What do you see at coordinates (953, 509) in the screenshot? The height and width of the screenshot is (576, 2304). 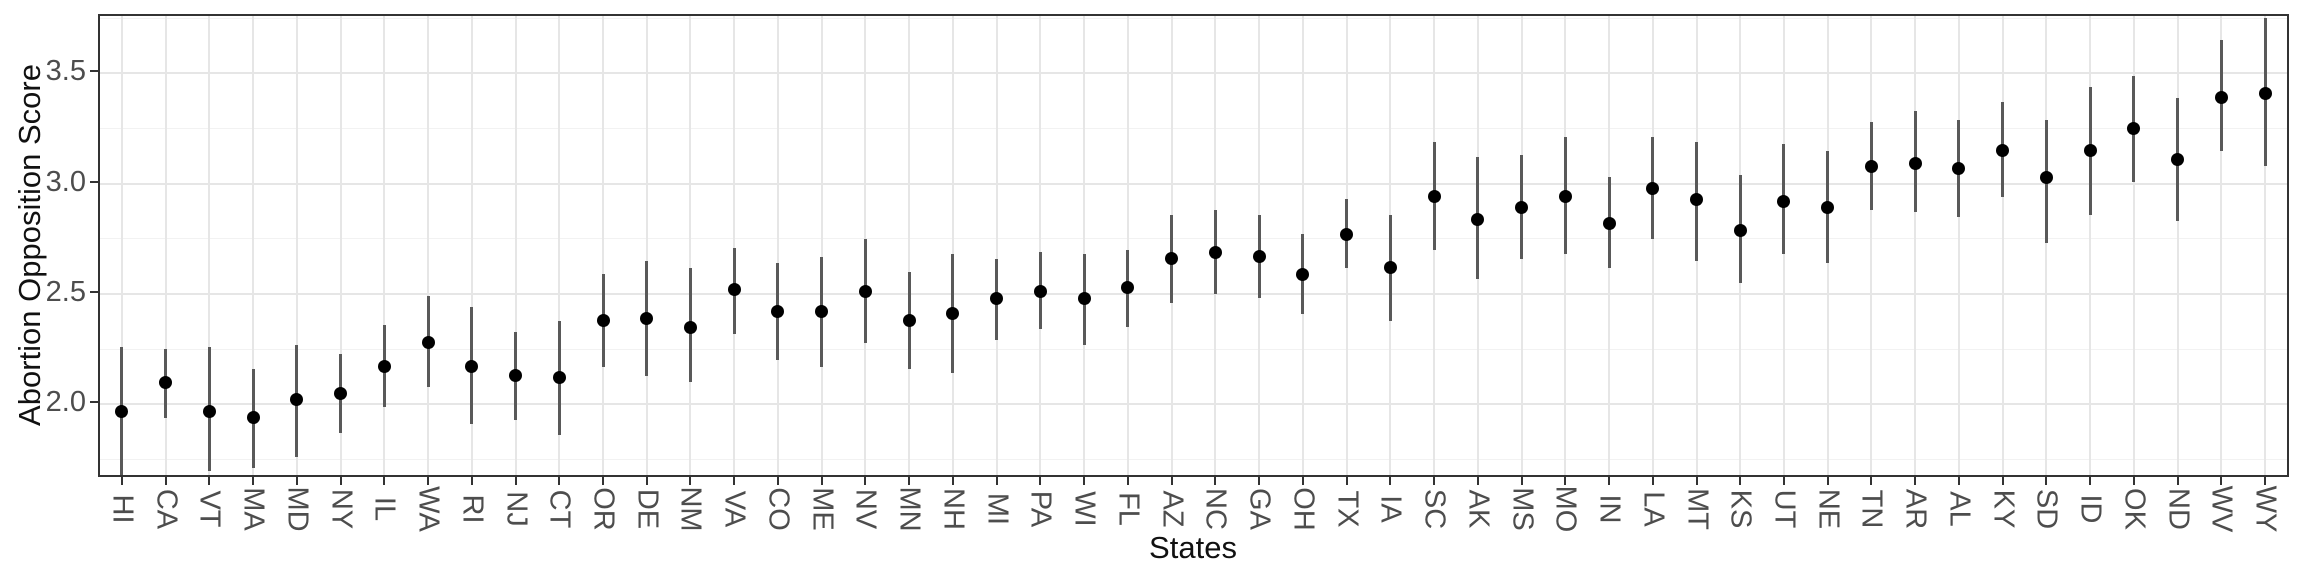 I see `x-tick-label-nh: NH` at bounding box center [953, 509].